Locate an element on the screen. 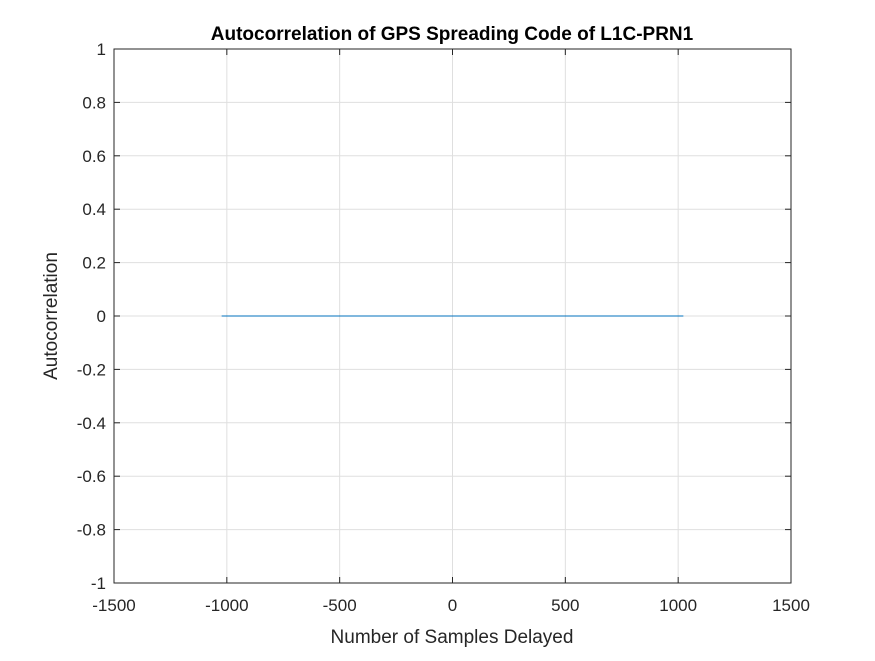  y-tick-label: 1 is located at coordinates (101, 49).